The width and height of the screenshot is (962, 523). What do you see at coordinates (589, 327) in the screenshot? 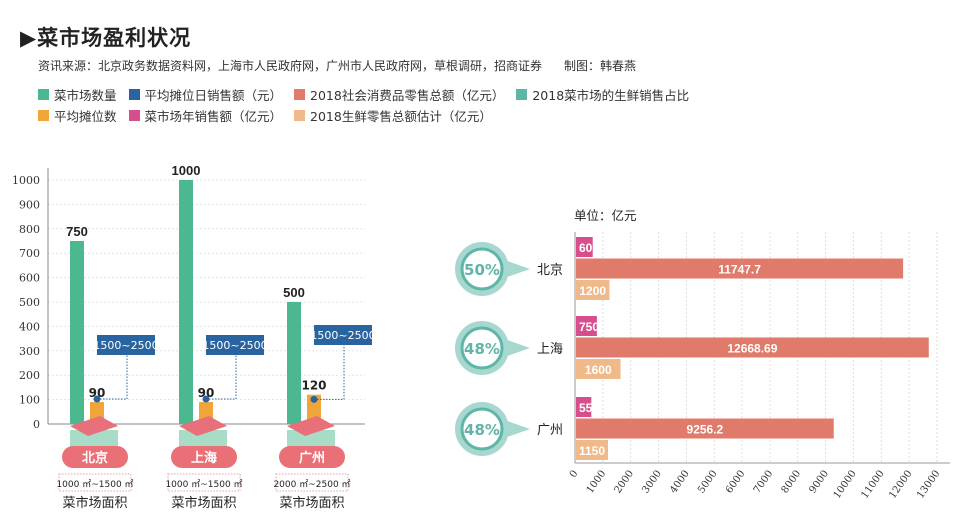
I see `hbar-value-label: 750` at bounding box center [589, 327].